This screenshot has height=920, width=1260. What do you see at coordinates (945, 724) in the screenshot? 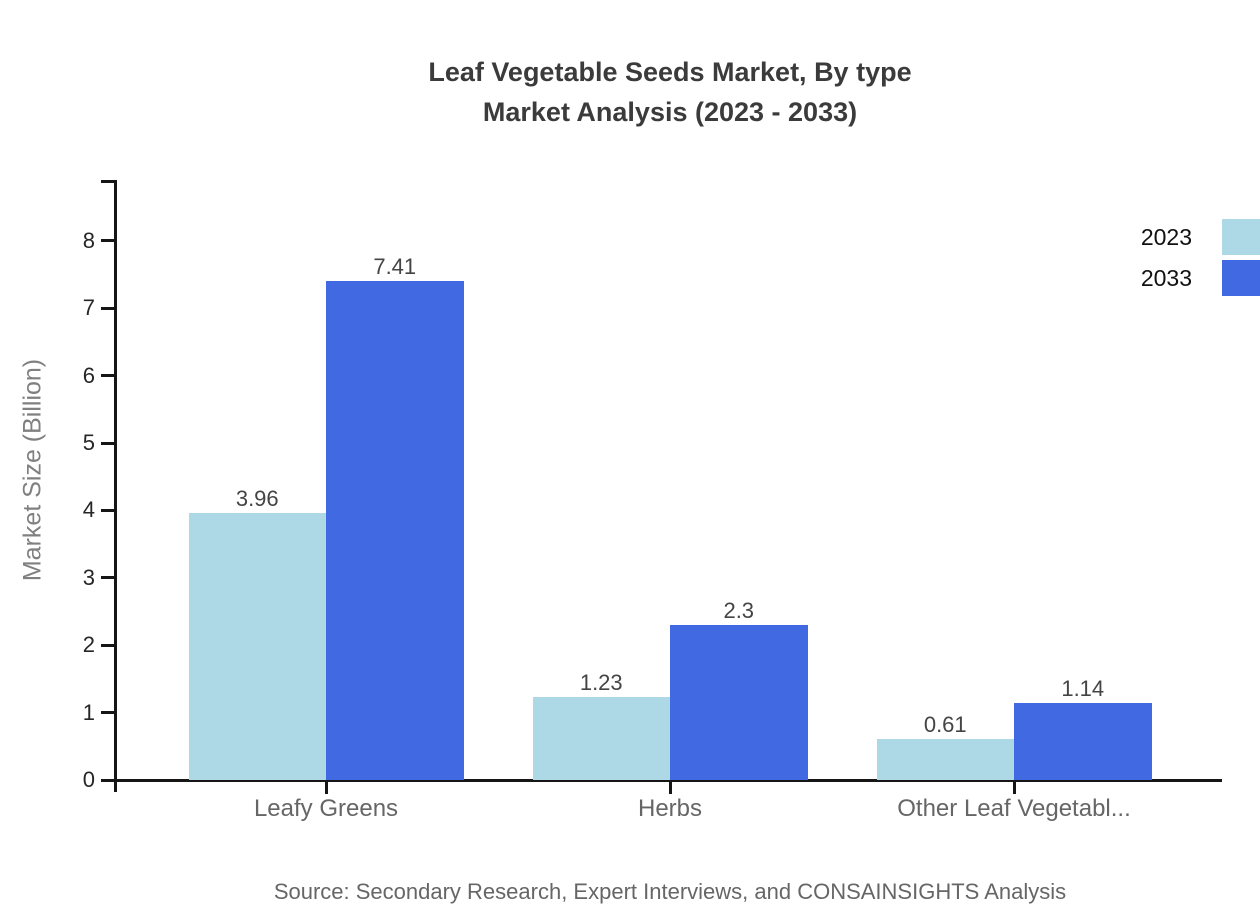
I see `bar-value-label: 0.61` at bounding box center [945, 724].